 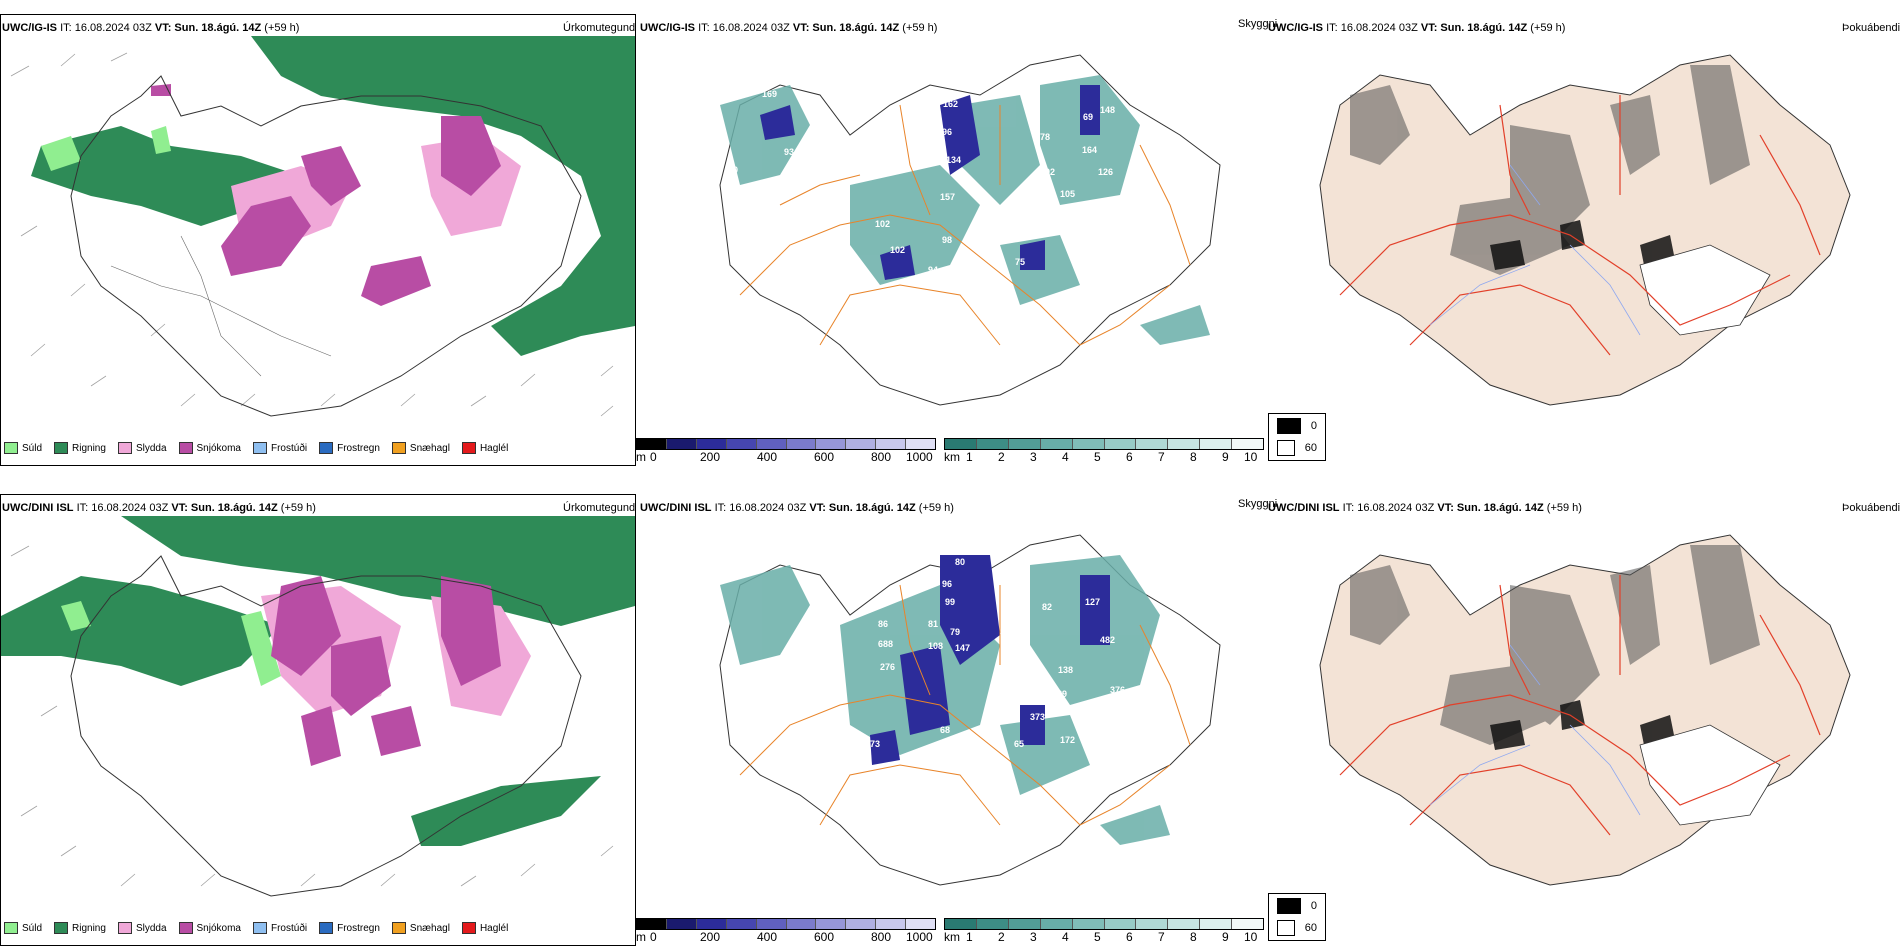 I want to click on vis-label: 55, so click(x=1035, y=102).